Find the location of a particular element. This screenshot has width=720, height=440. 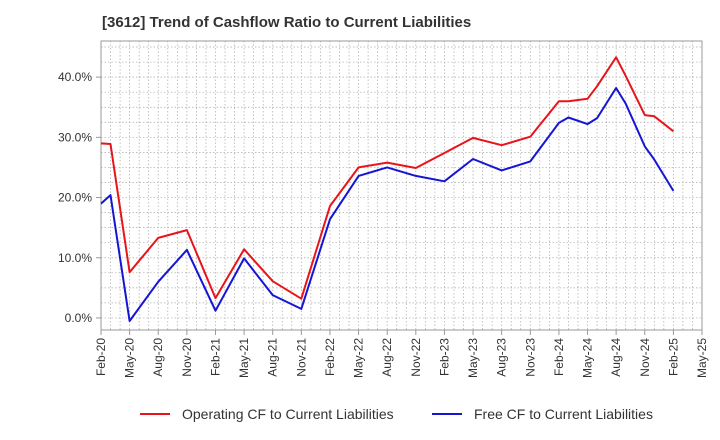

x-tick-label: Aug-24 is located at coordinates (616, 357).